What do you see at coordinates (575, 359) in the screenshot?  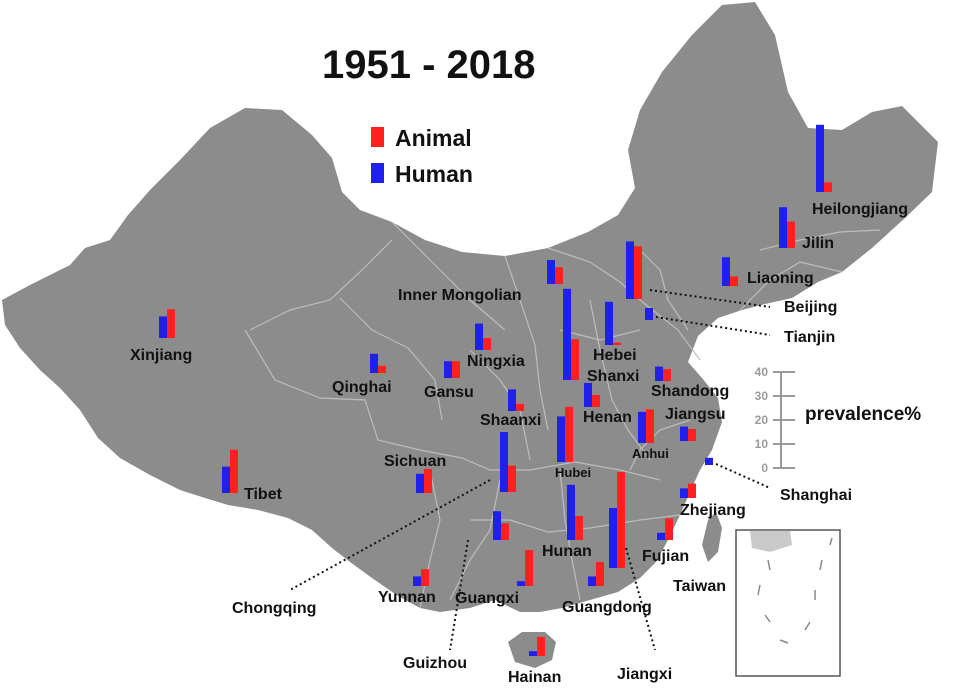 I see `bar-animal-shanxi` at bounding box center [575, 359].